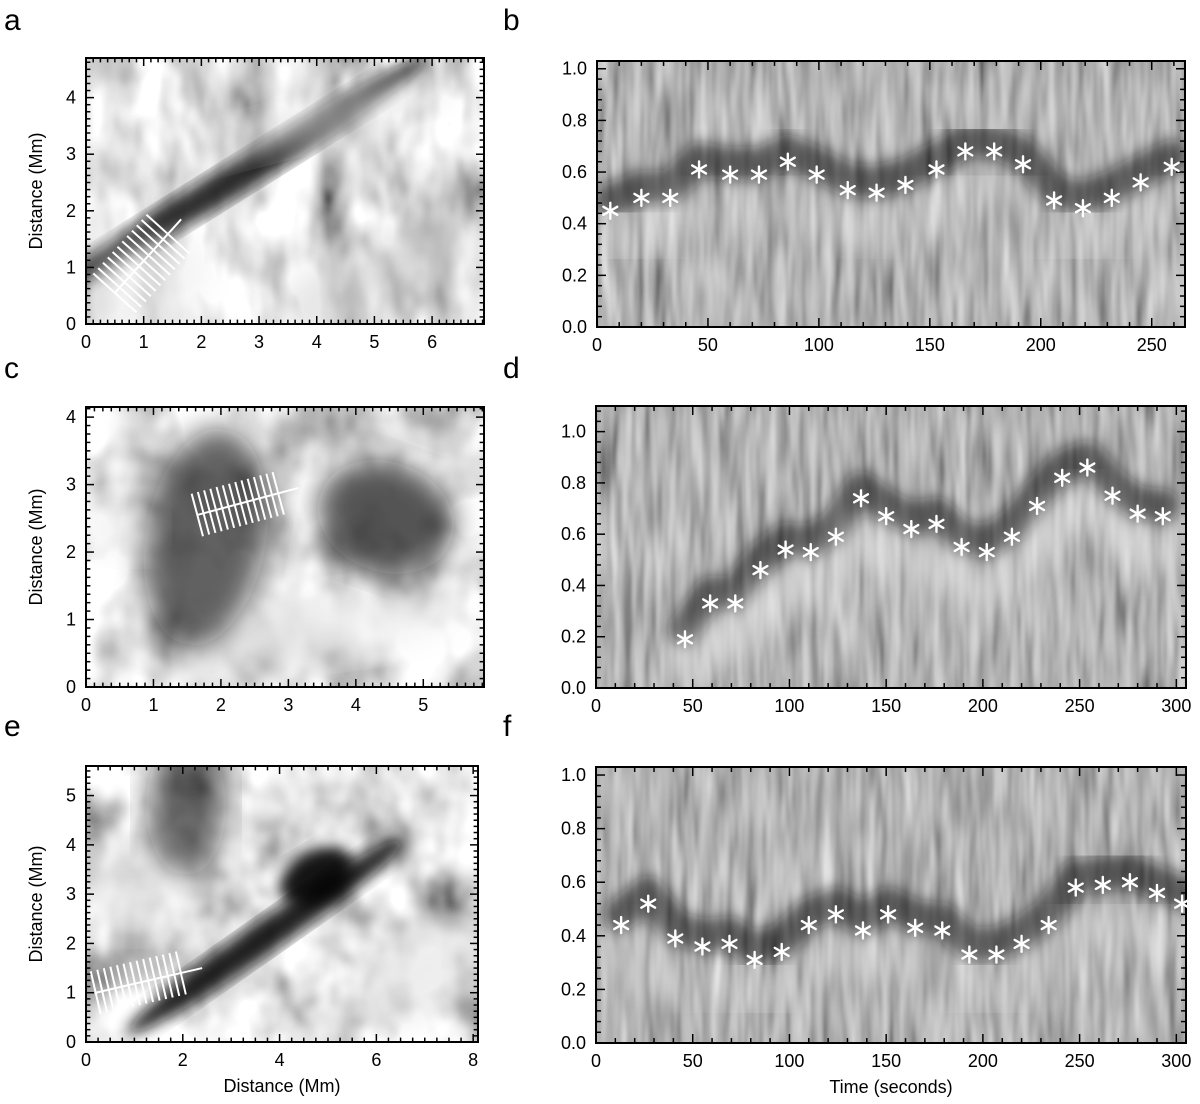 The image size is (1200, 1104). What do you see at coordinates (71, 211) in the screenshot?
I see `y-tick-label-a: 2` at bounding box center [71, 211].